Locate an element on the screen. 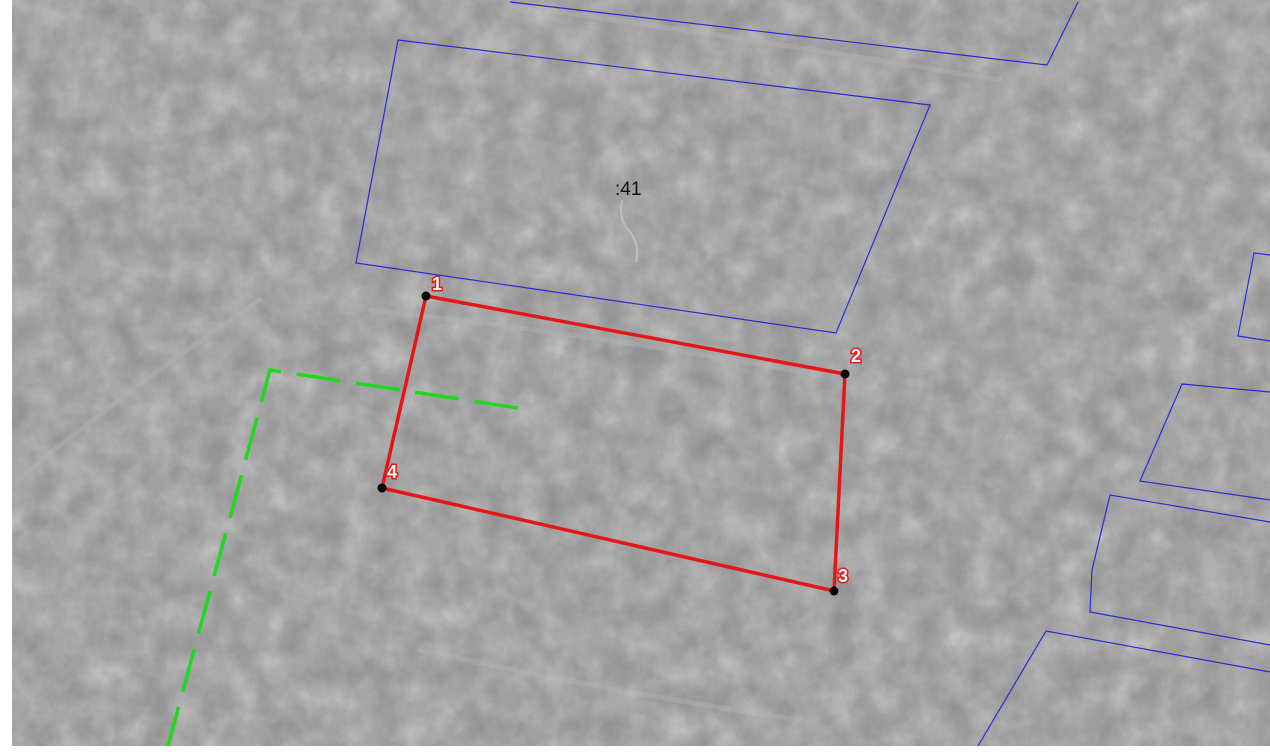 The width and height of the screenshot is (1270, 752). parcel-label: :41 is located at coordinates (628, 189).